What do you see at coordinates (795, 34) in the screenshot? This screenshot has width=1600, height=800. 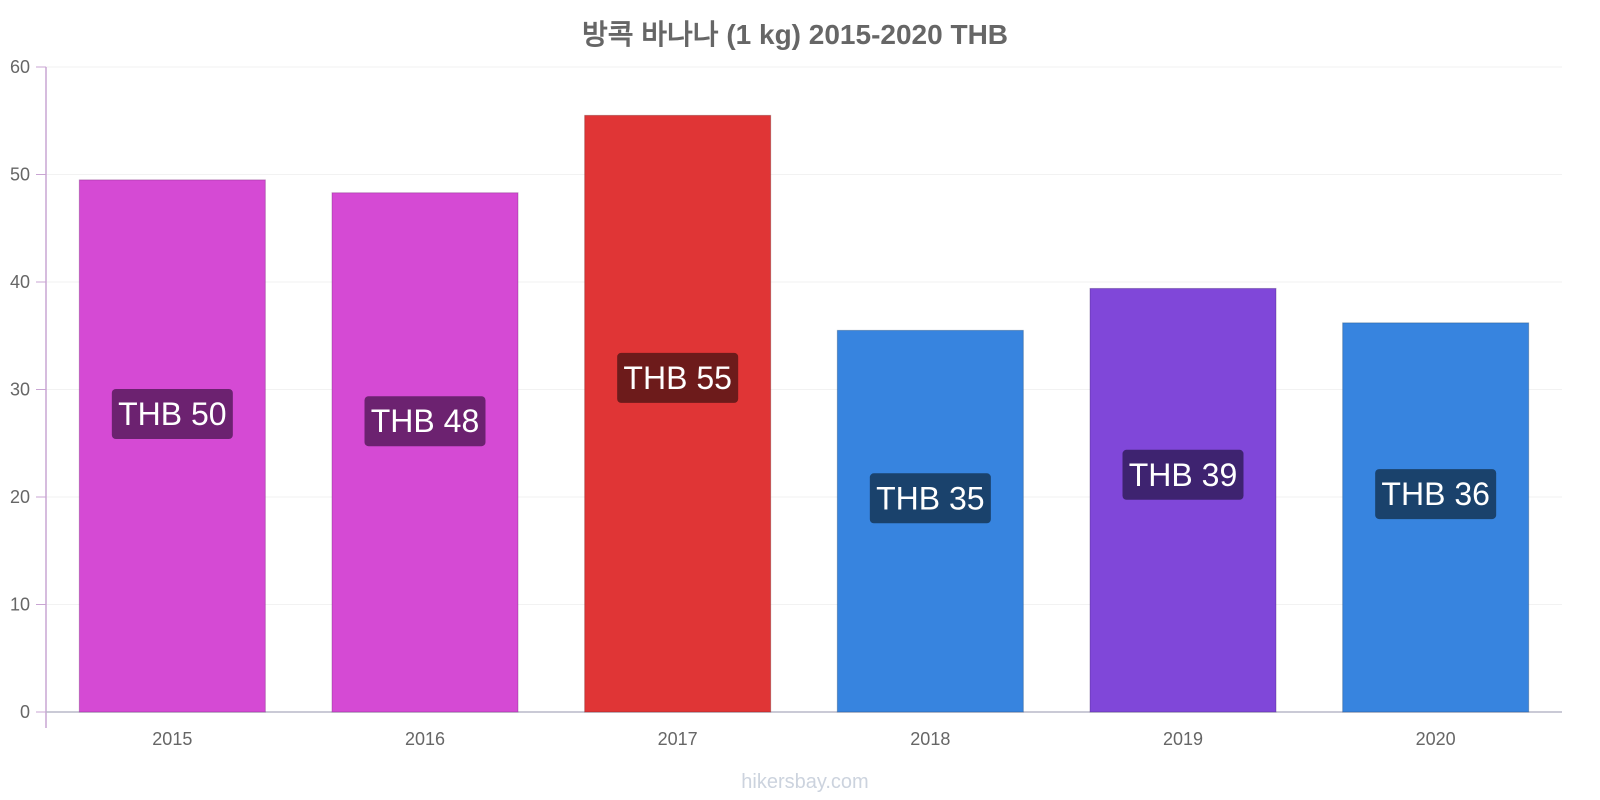 I see `chart-title: 방콕 바나나 (1 kg) 2015-2020 THB` at bounding box center [795, 34].